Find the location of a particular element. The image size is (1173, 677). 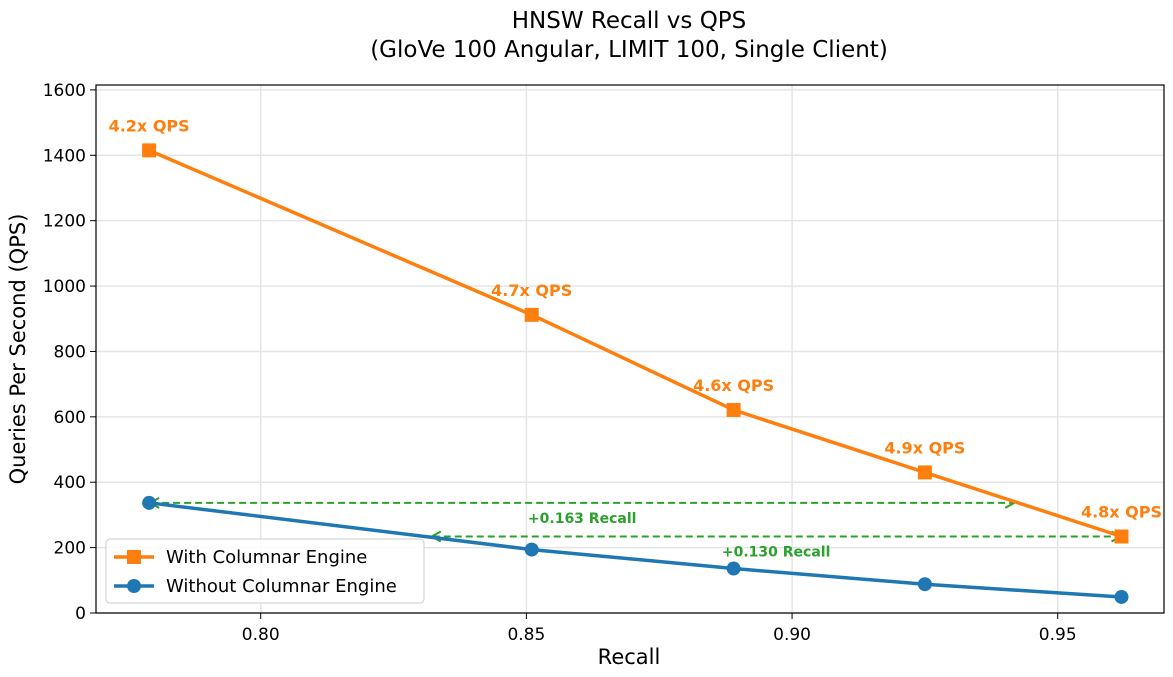

legend-box is located at coordinates (265, 571).